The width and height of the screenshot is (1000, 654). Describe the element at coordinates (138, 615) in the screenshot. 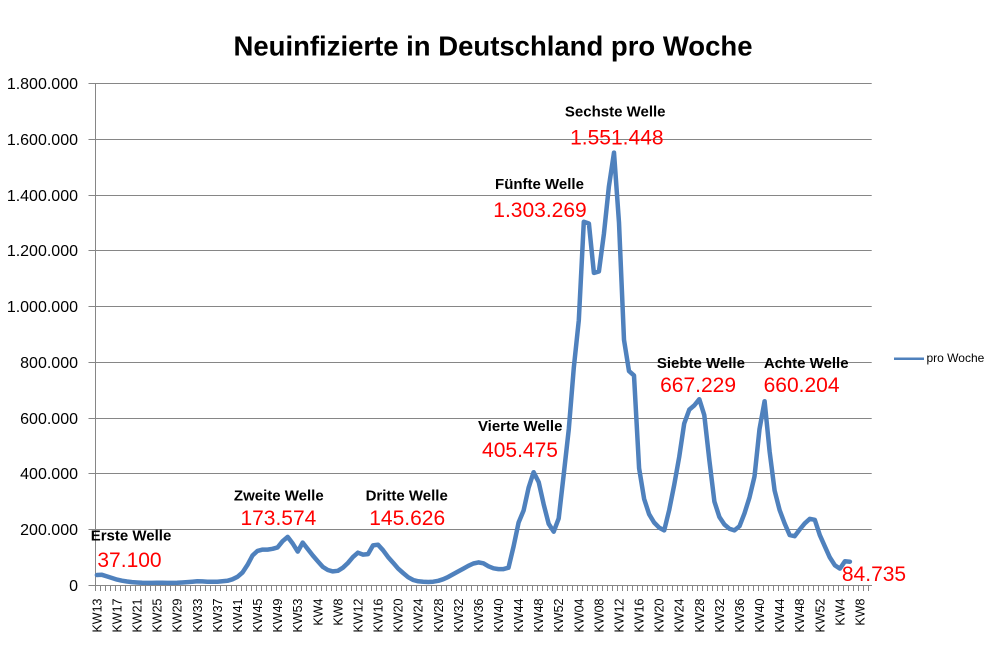

I see `svg-text: KW21` at that location.